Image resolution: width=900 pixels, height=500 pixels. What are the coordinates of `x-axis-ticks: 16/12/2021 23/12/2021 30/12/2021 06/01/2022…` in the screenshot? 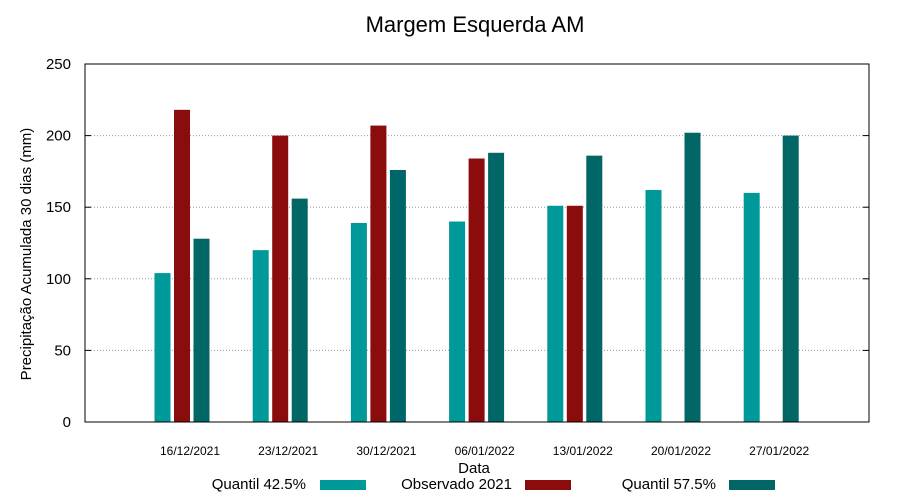 It's located at (485, 451).